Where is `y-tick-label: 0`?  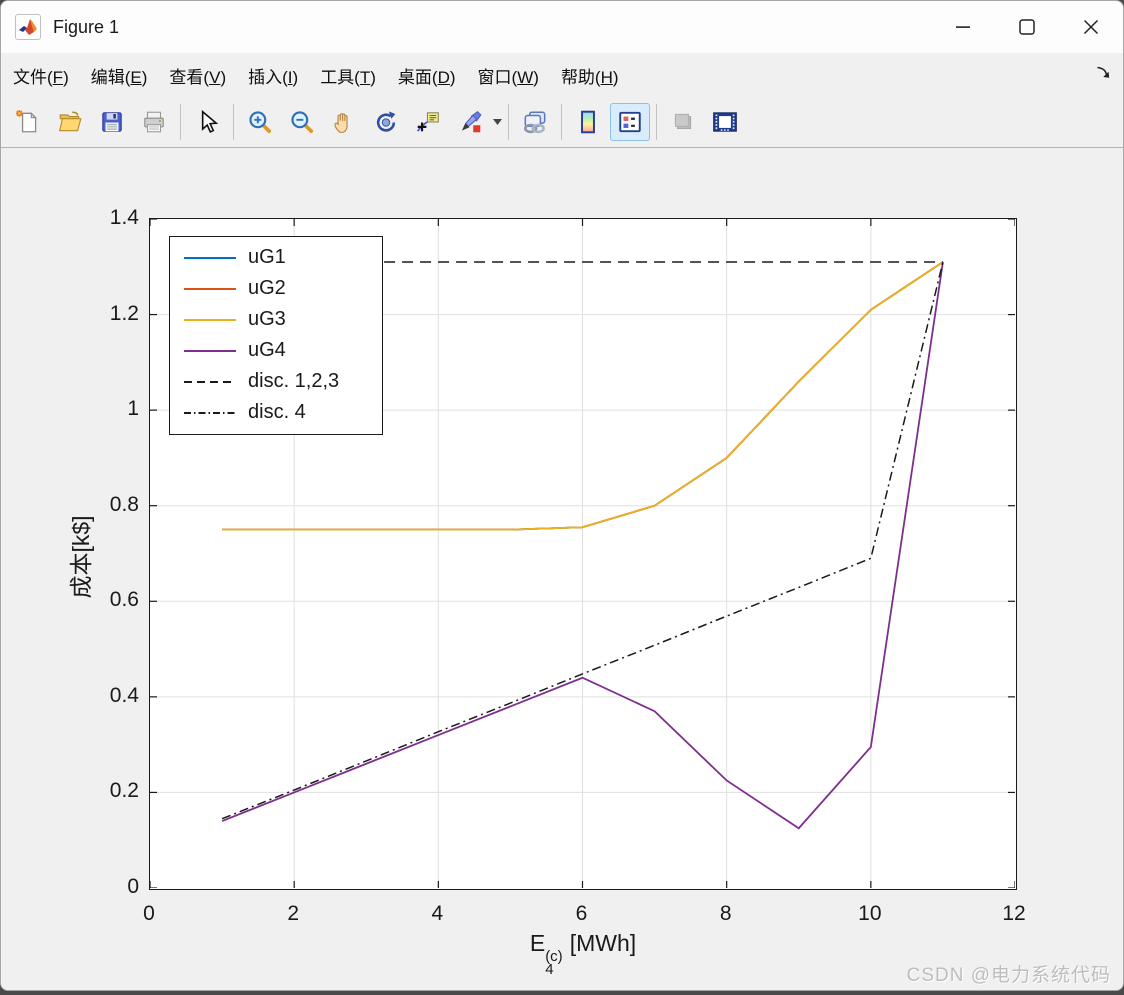
y-tick-label: 0 is located at coordinates (133, 886).